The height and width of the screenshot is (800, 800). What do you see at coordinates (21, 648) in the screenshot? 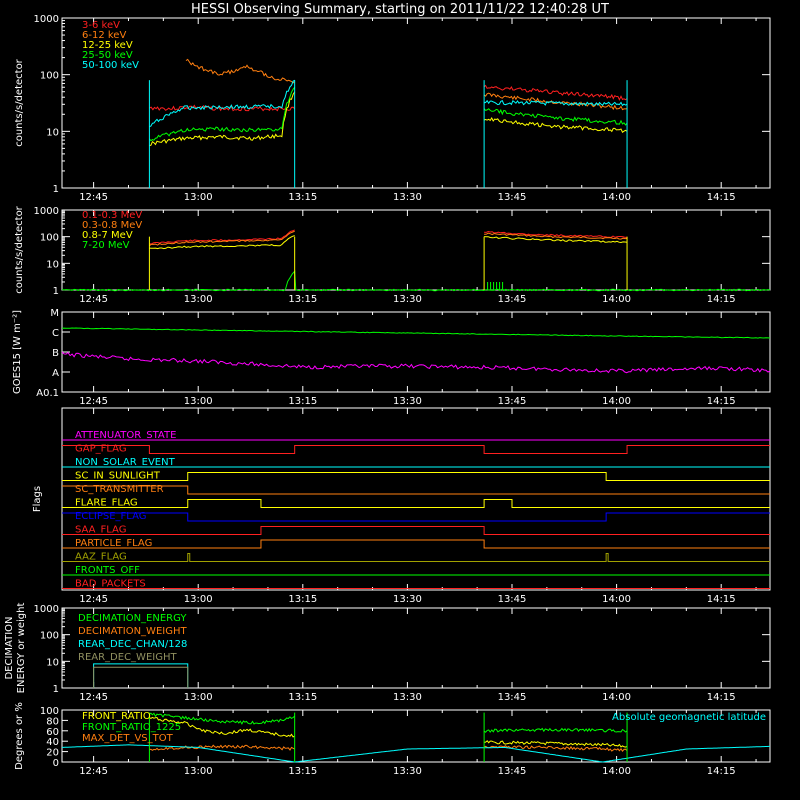
I see `decimation-ylabel: ENERGY or weight` at bounding box center [21, 648].